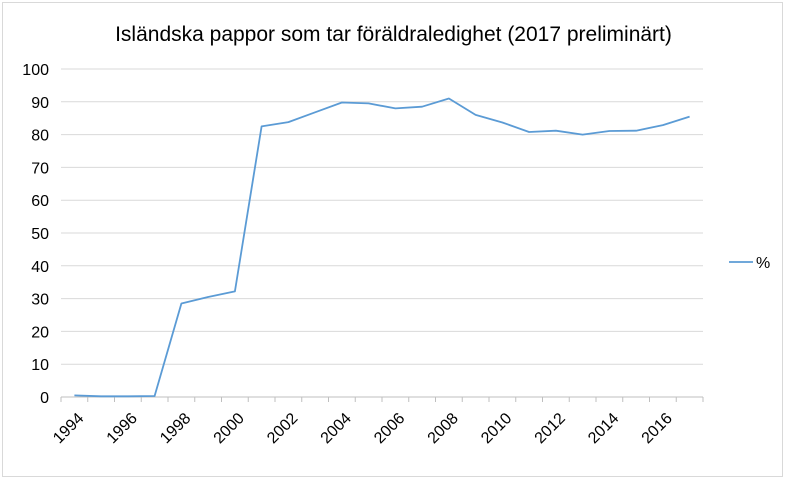  What do you see at coordinates (40, 168) in the screenshot?
I see `y-tick-label-70: 70` at bounding box center [40, 168].